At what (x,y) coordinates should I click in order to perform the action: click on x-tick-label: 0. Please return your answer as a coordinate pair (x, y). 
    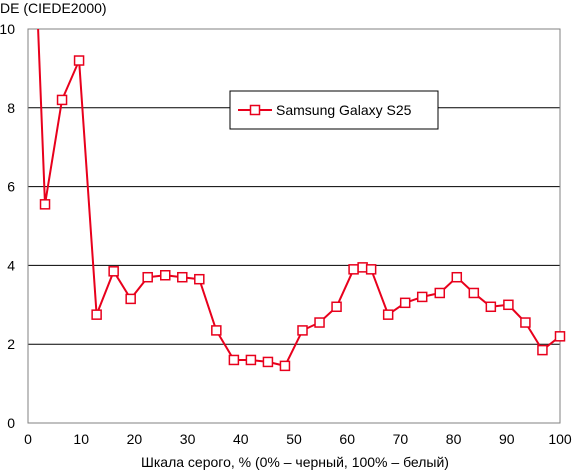
    Looking at the image, I should click on (28, 439).